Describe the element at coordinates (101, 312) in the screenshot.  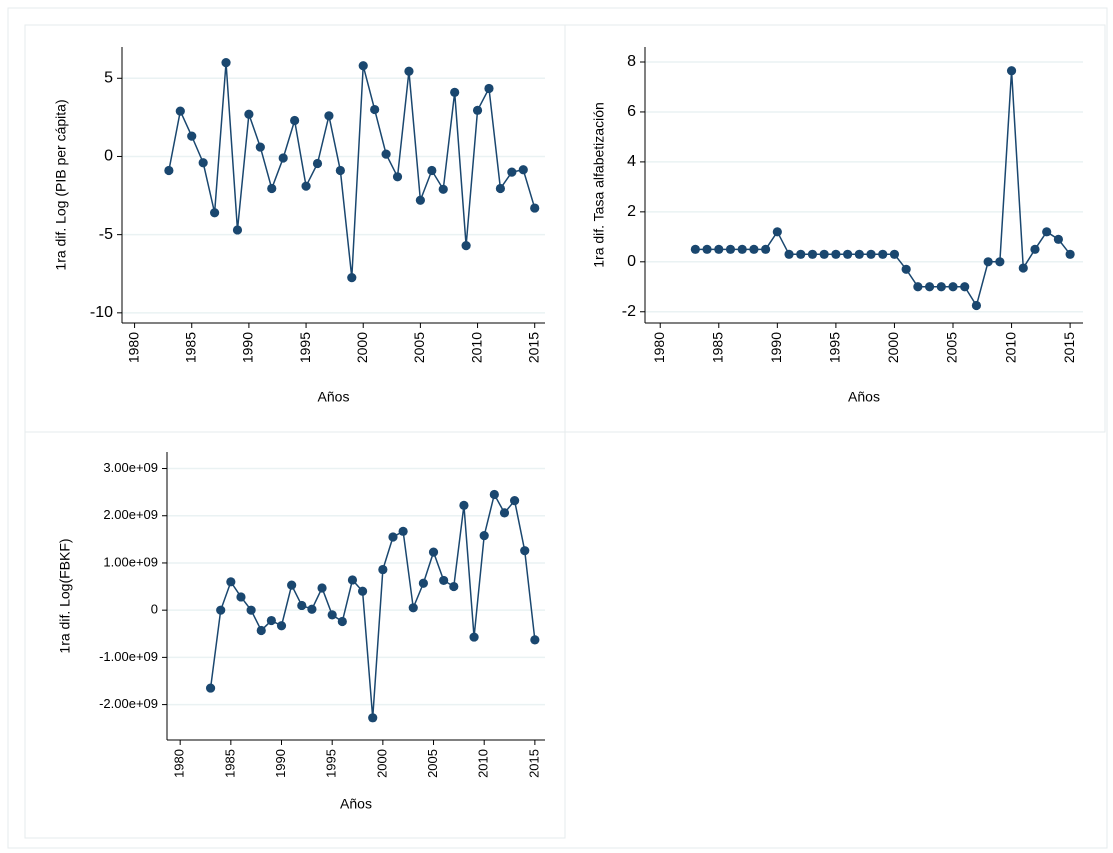
I see `y-tick-label: -10` at that location.